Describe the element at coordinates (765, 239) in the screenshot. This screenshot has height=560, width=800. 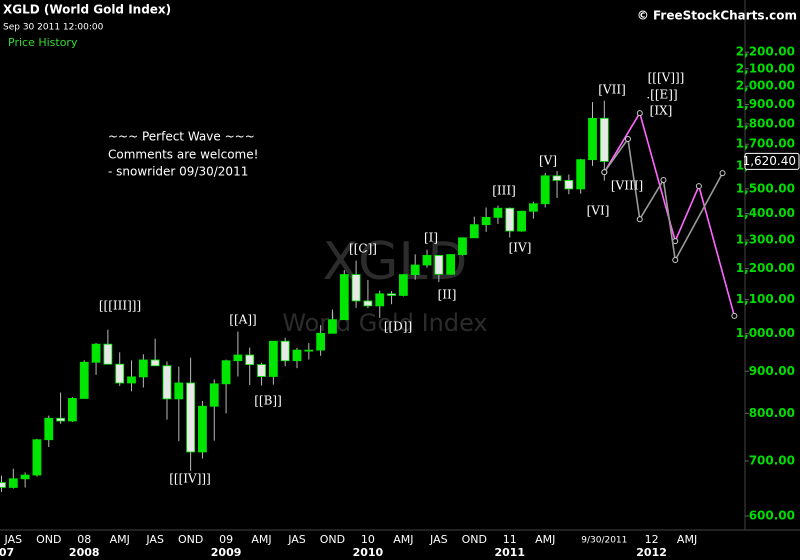
I see `y-tick-label: 1,300.00` at that location.